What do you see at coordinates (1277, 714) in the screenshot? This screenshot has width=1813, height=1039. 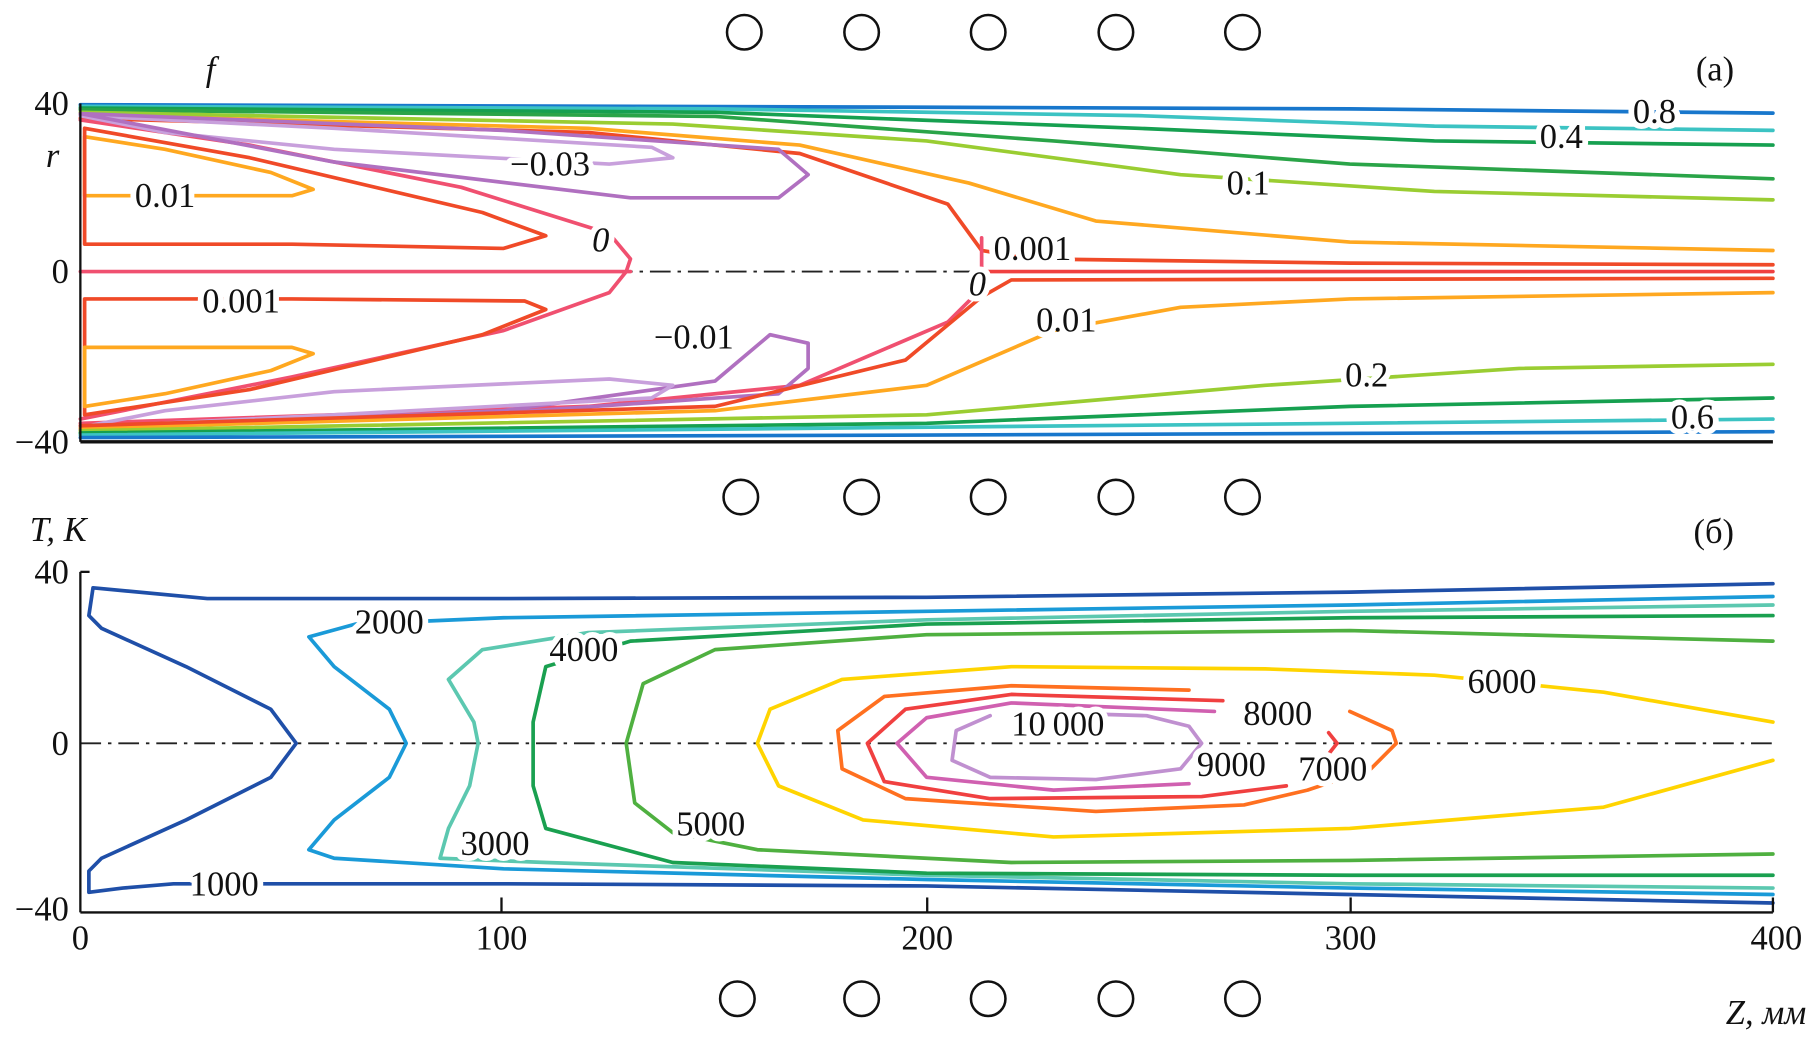 I see `contour-level-label: 8000` at bounding box center [1277, 714].